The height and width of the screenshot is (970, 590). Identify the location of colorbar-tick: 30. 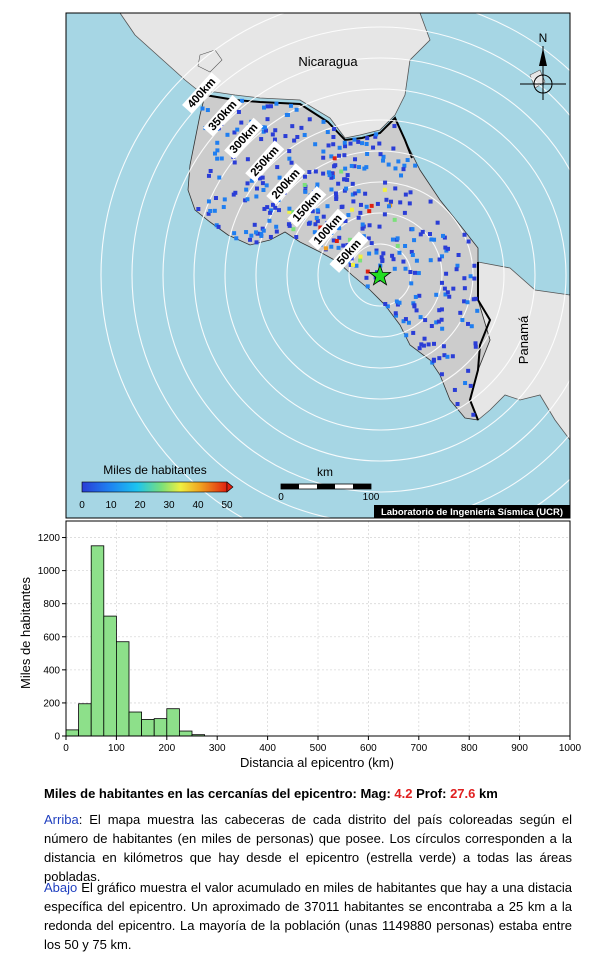
(169, 505).